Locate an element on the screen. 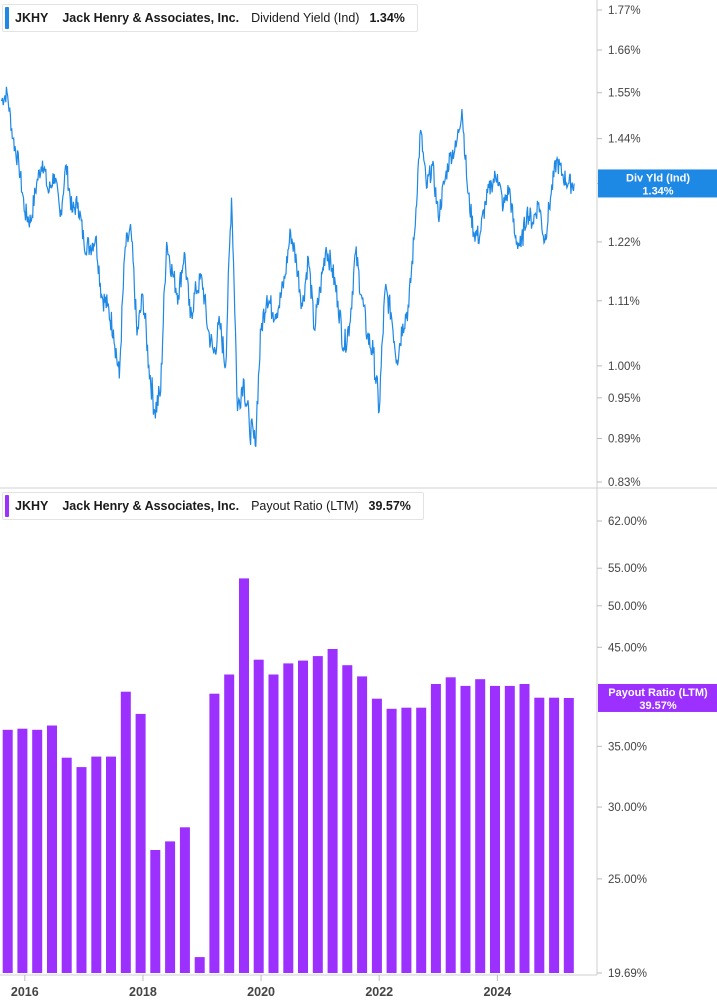  payout-ratio-tag-bg is located at coordinates (657, 697).